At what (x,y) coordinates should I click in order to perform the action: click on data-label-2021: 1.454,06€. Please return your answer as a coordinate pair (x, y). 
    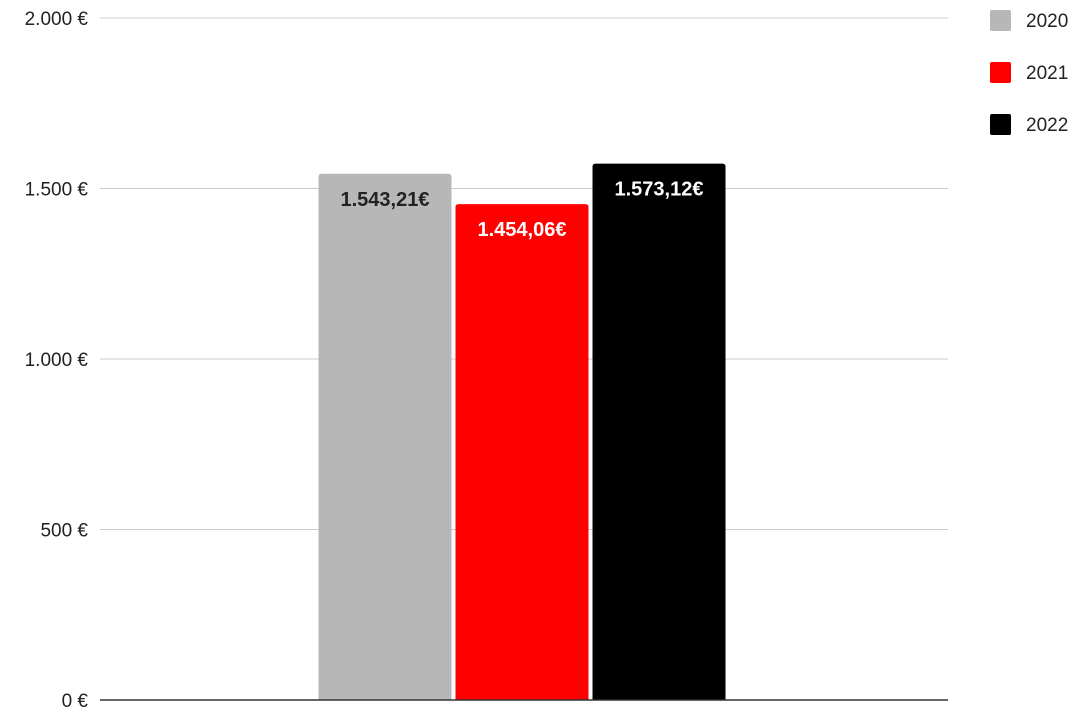
    Looking at the image, I should click on (522, 230).